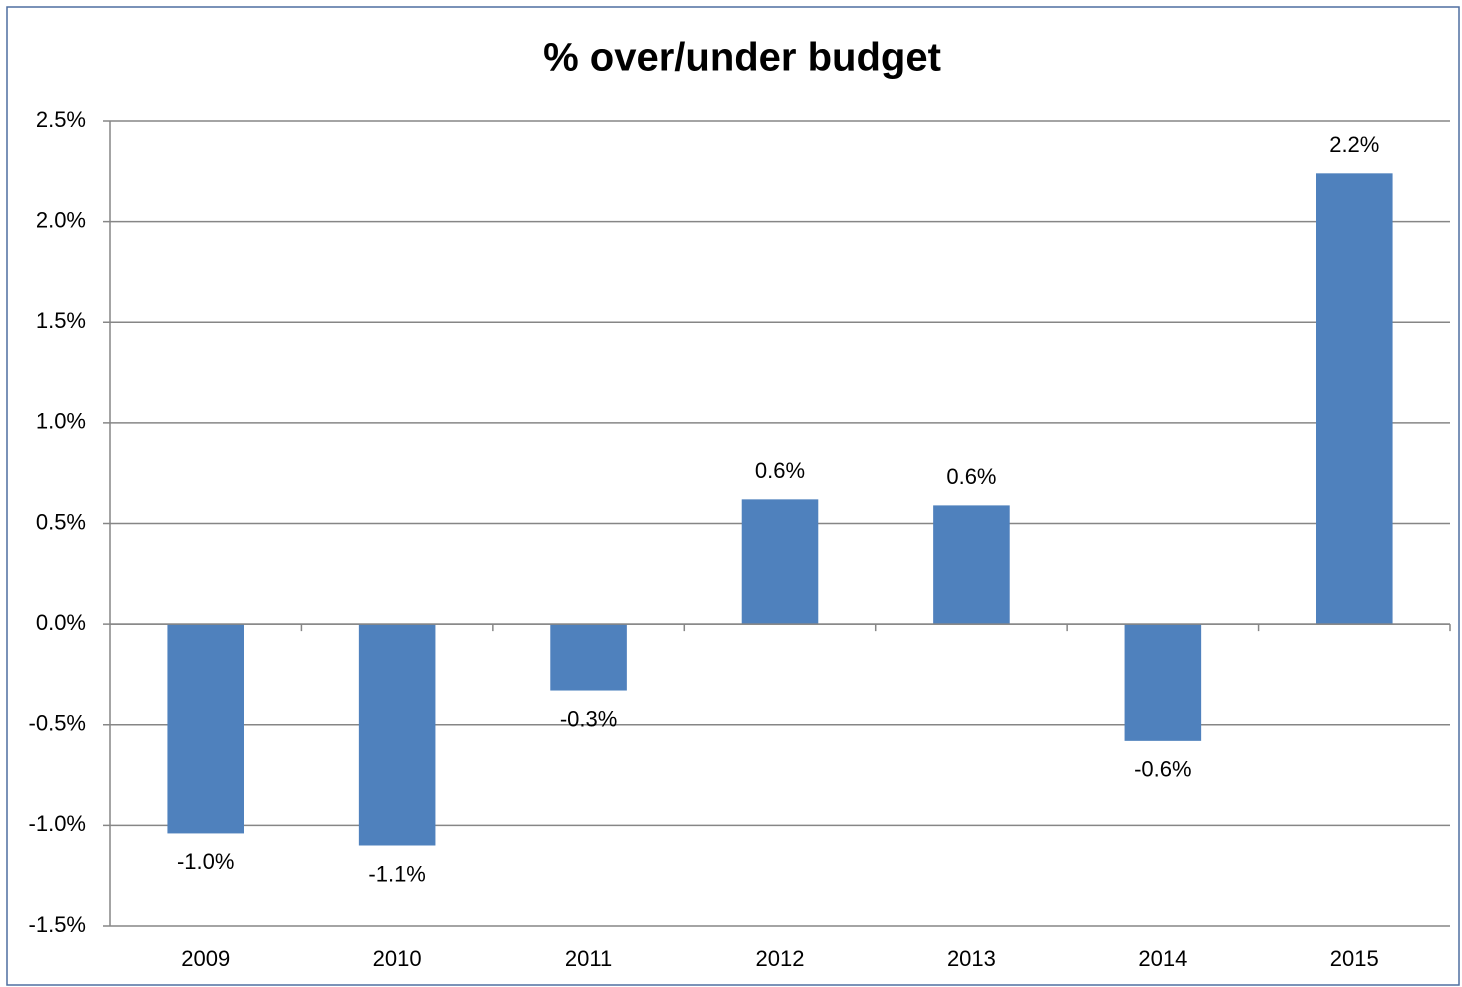  I want to click on data-label: -1.1%, so click(396, 873).